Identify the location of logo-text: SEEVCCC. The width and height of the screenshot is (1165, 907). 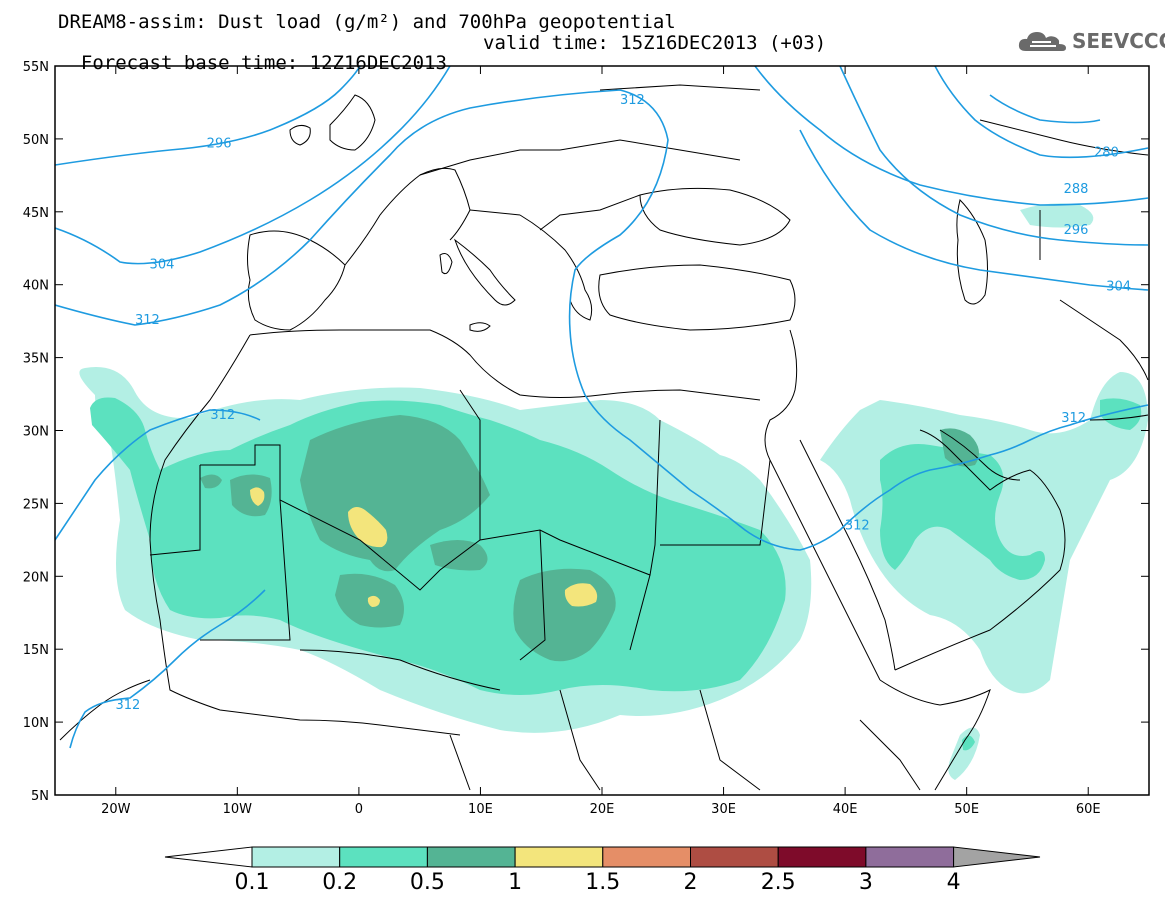
(1118, 41).